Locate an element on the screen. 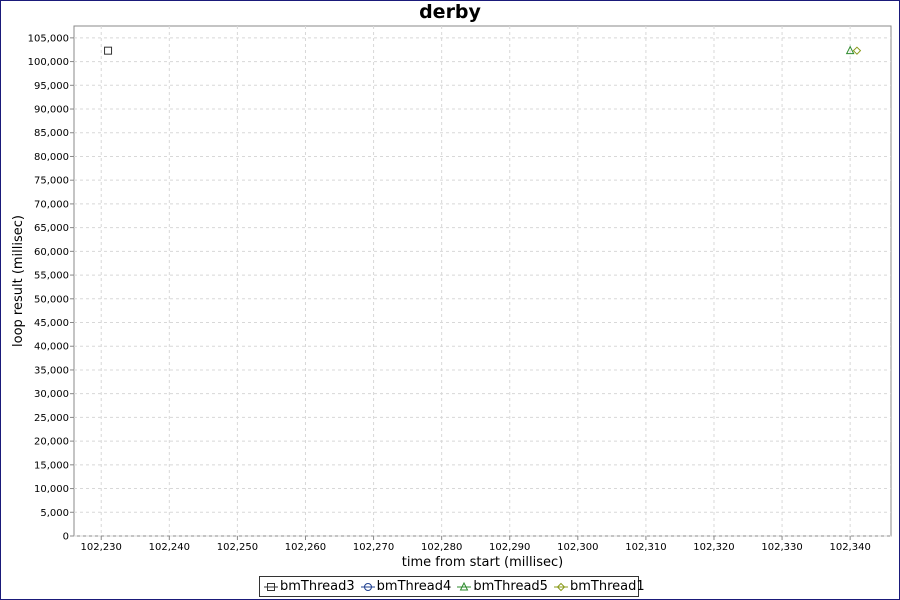 This screenshot has height=600, width=900. x-tick-label: 102,310 is located at coordinates (645, 547).